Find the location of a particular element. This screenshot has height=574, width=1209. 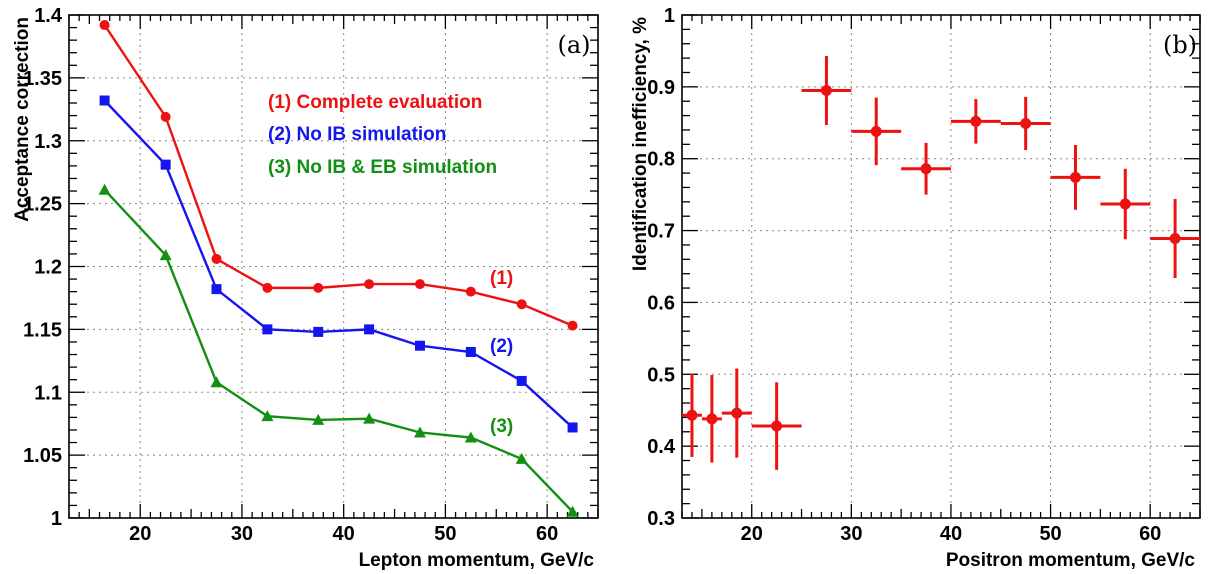

y-axis-title: Acceptance correction is located at coordinates (22, 119).